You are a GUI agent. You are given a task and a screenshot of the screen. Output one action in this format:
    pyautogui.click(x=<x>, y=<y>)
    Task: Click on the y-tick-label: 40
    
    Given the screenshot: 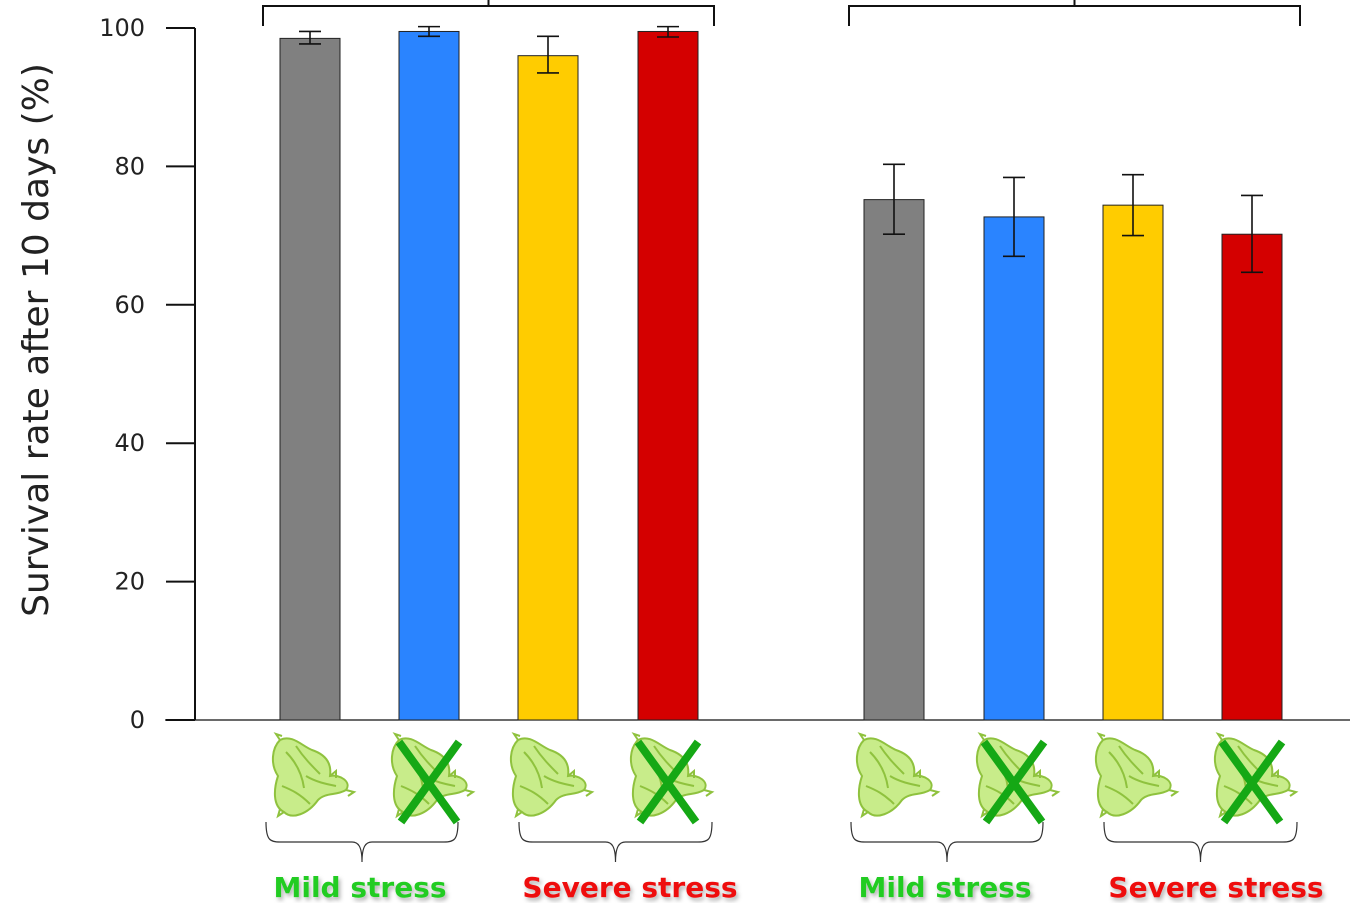 What is the action you would take?
    pyautogui.click(x=129, y=443)
    